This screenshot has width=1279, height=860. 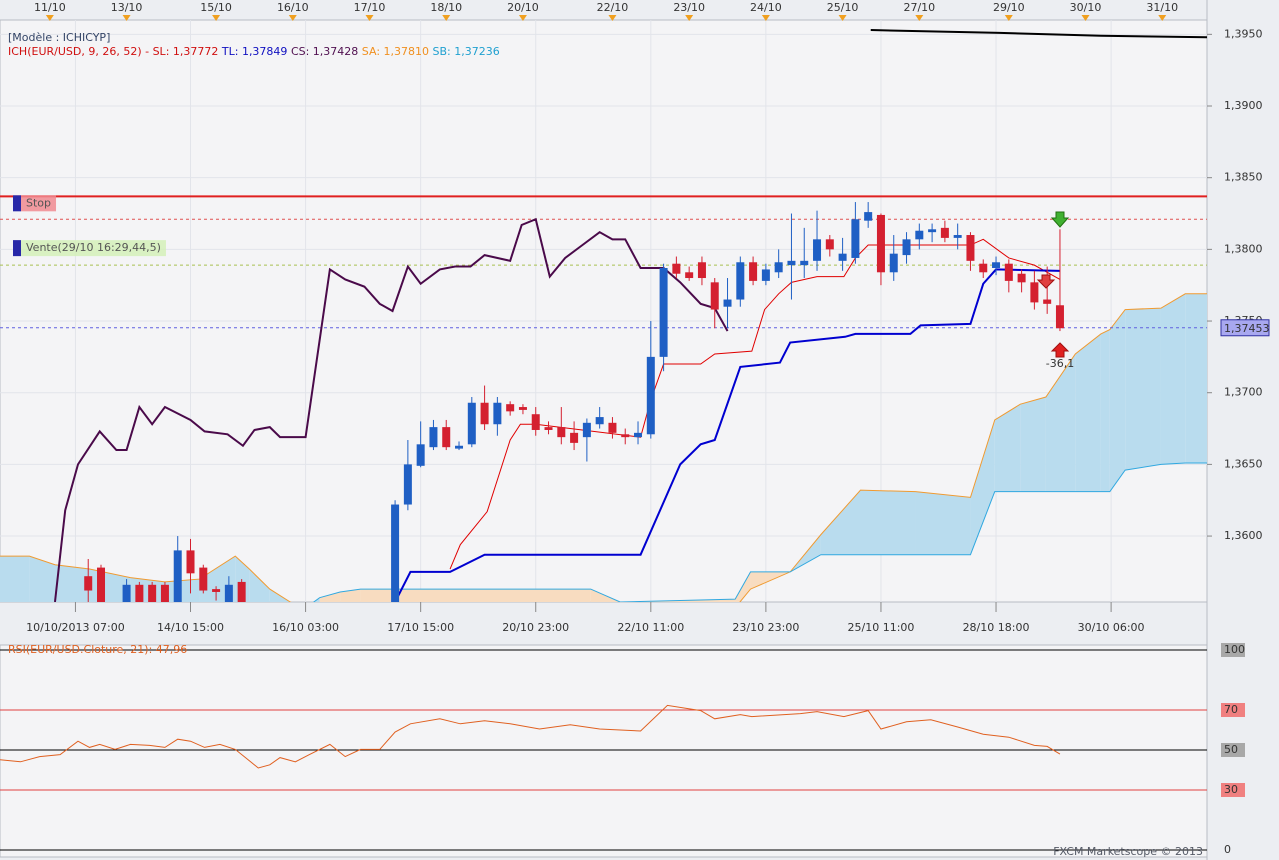 I want to click on top-date-label: 16/10, so click(x=293, y=7).